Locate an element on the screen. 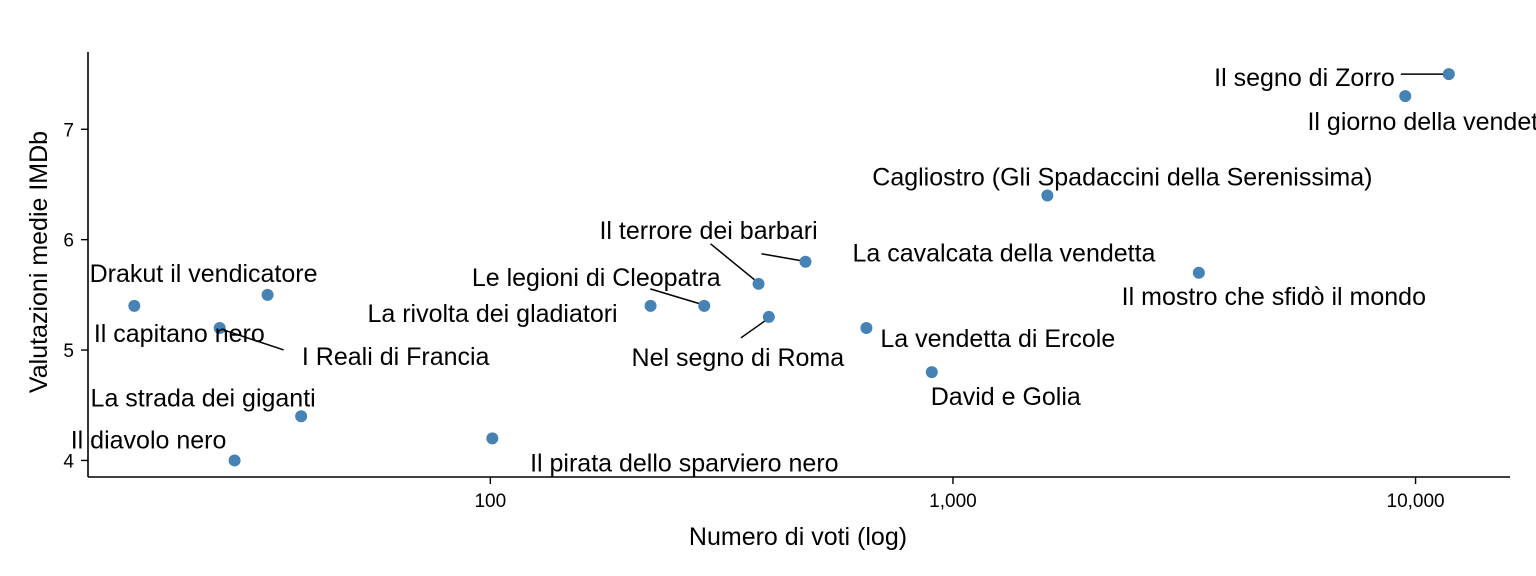  point-label: La cavalcata della vendetta is located at coordinates (1003, 254).